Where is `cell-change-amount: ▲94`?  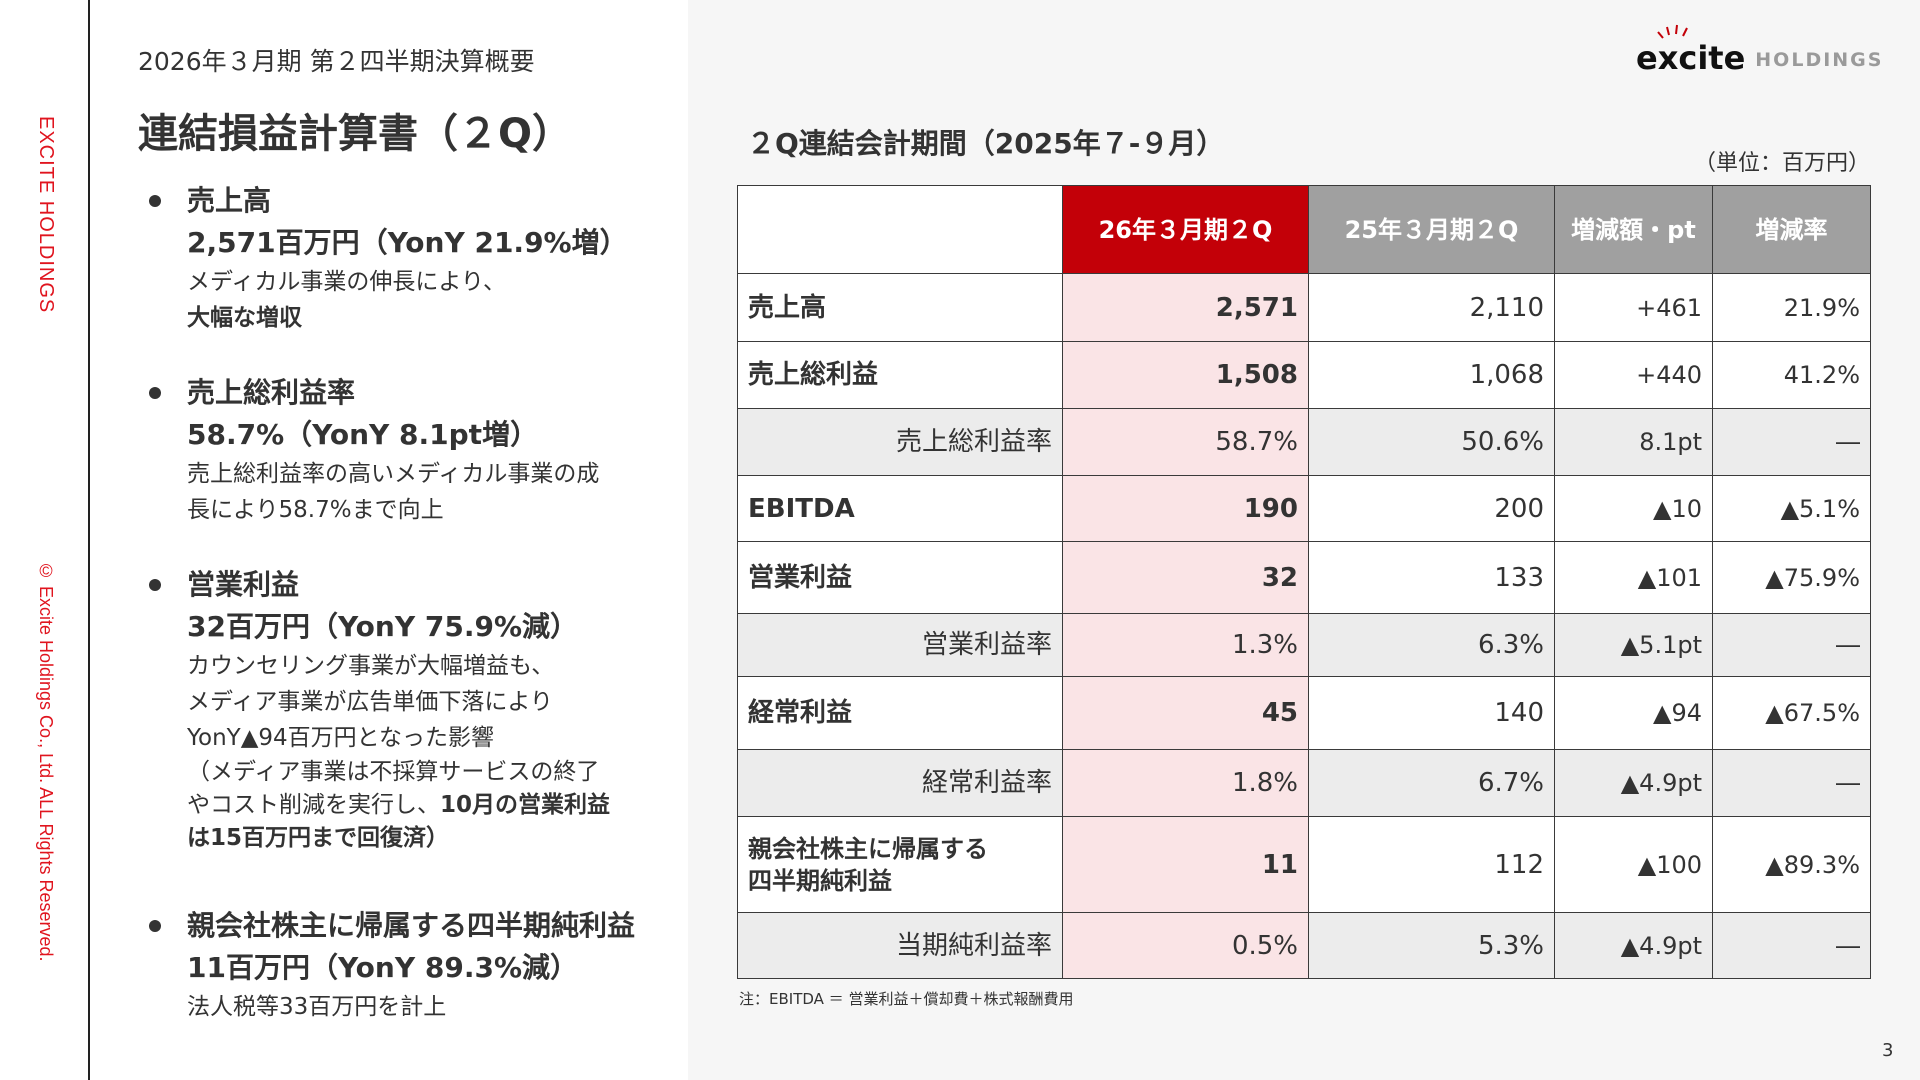 cell-change-amount: ▲94 is located at coordinates (1633, 713).